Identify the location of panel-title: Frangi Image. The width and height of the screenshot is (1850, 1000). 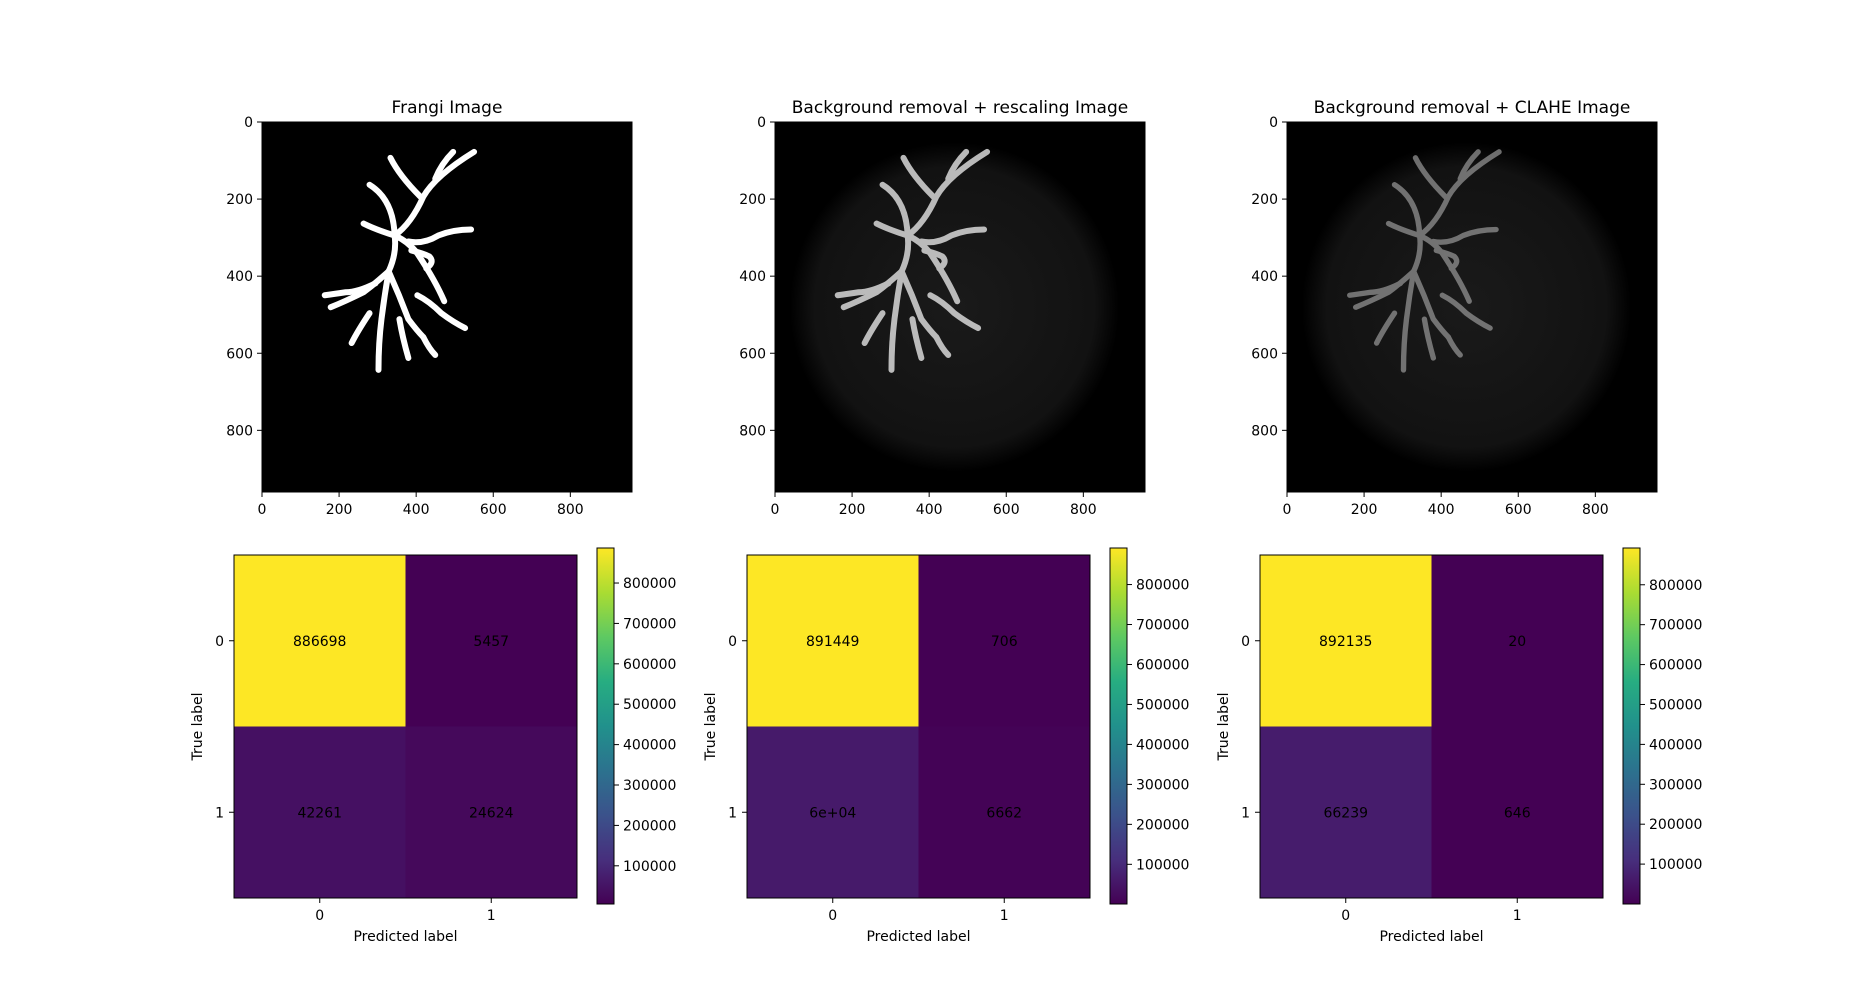
(447, 108).